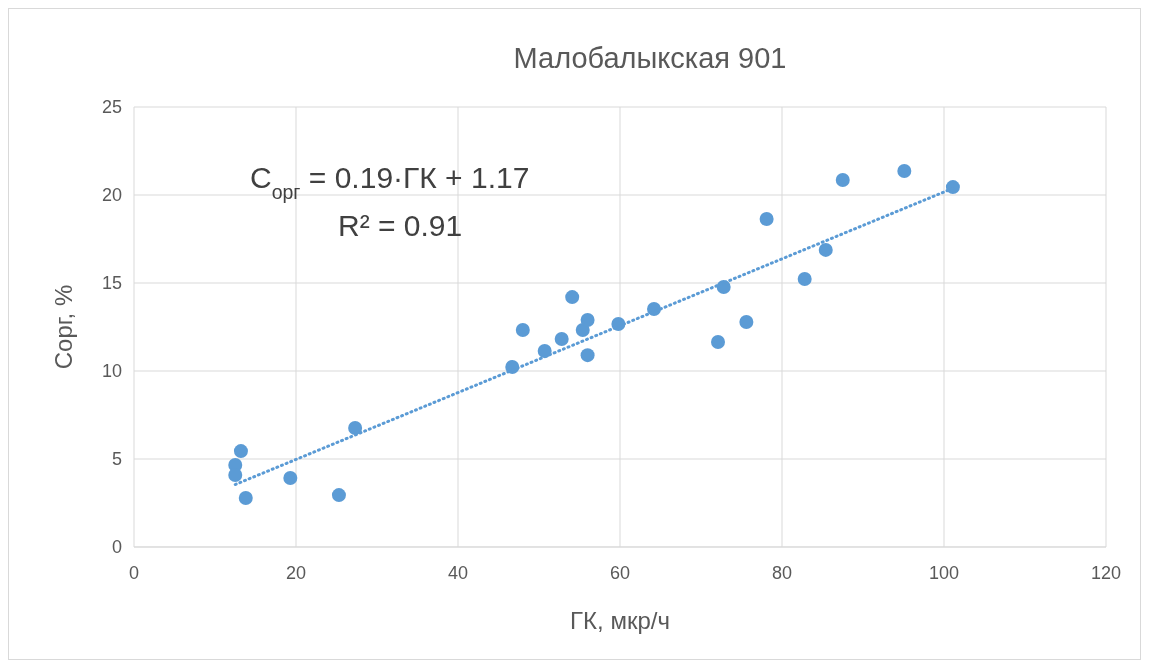 Image resolution: width=1149 pixels, height=668 pixels. I want to click on y-tick-label: 25, so click(111, 107).